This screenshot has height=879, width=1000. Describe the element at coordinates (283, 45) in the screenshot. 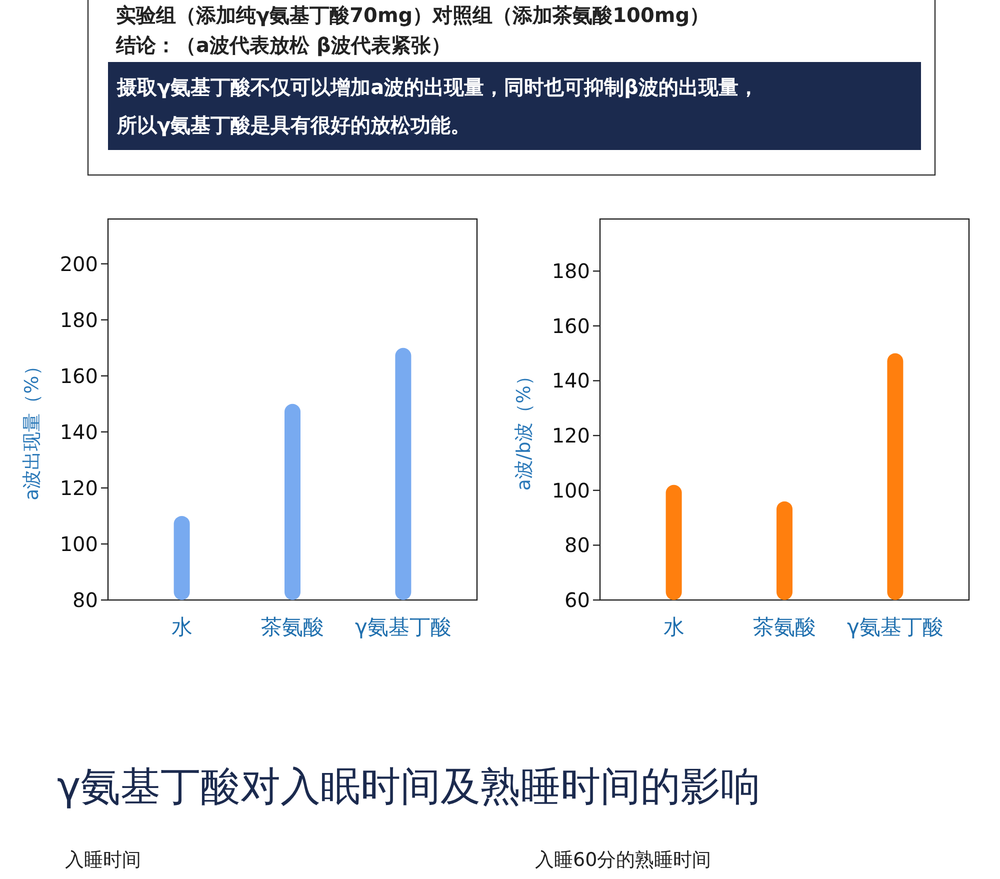

I see `text: 结论：（a波代表放松 β波代表紧张）` at that location.